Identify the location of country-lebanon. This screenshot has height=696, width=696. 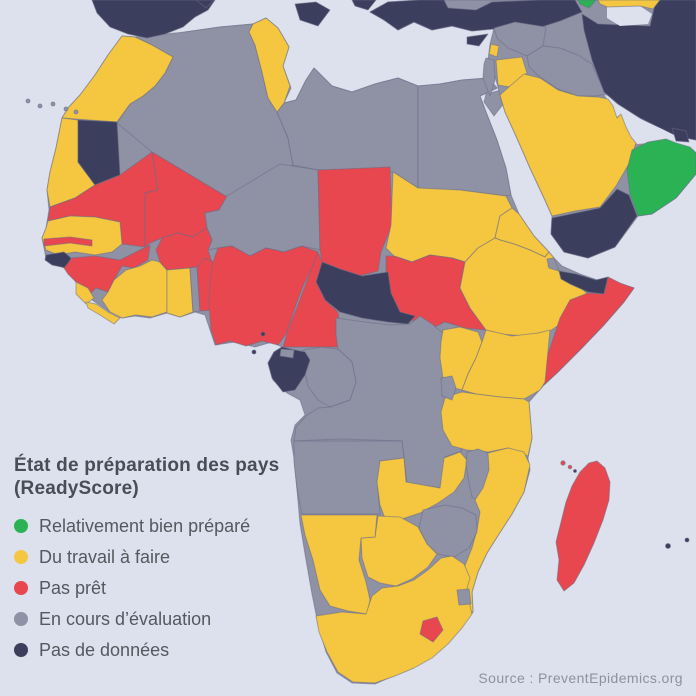
(494, 50).